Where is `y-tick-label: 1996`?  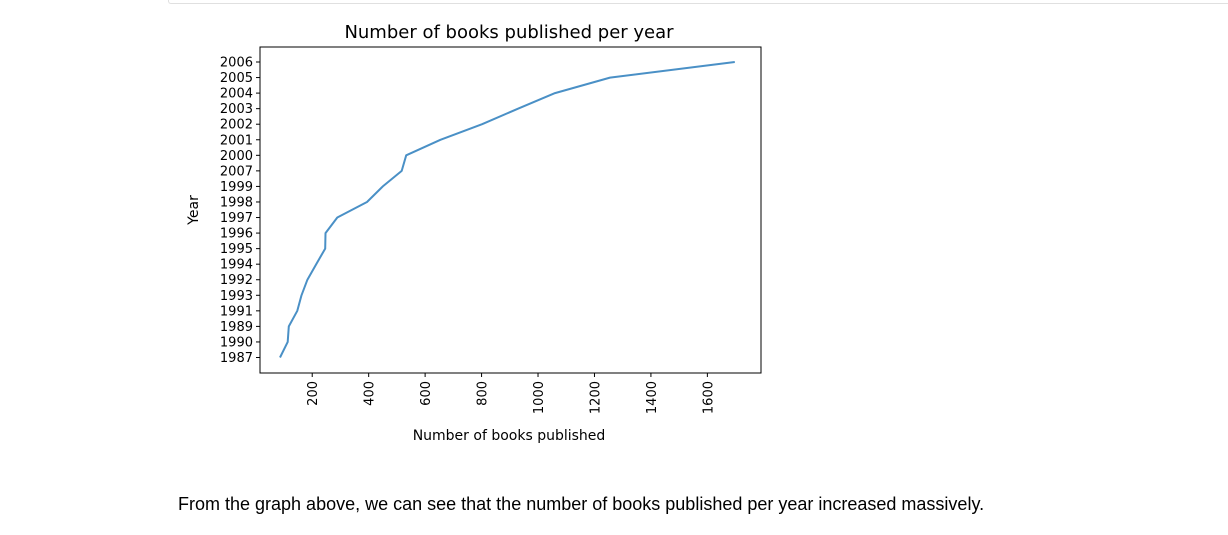 y-tick-label: 1996 is located at coordinates (236, 234).